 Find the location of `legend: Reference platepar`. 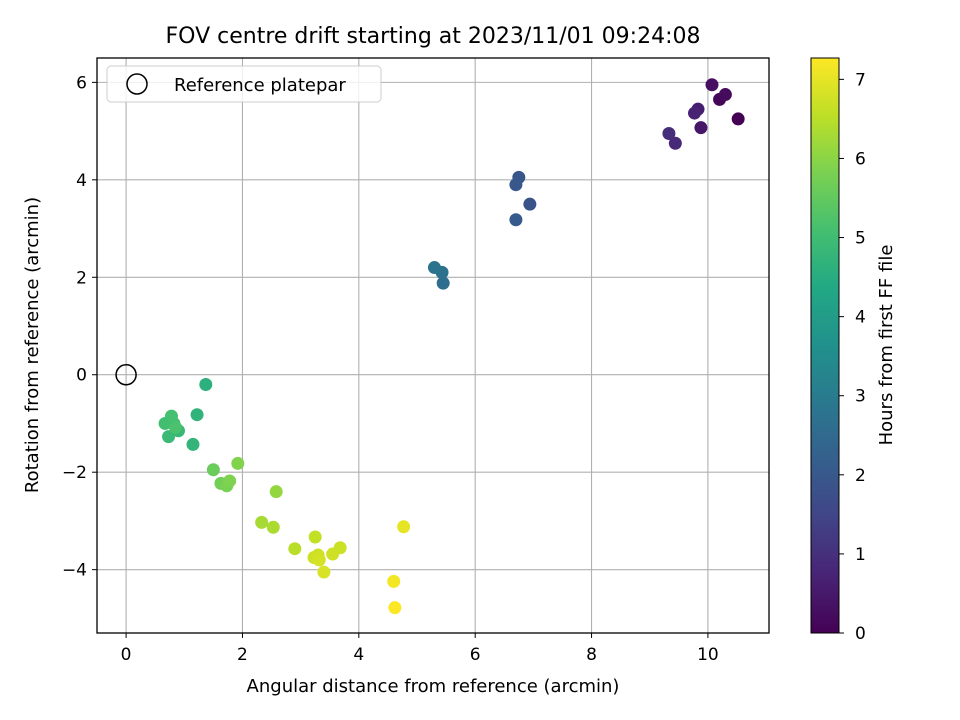

legend: Reference platepar is located at coordinates (244, 84).